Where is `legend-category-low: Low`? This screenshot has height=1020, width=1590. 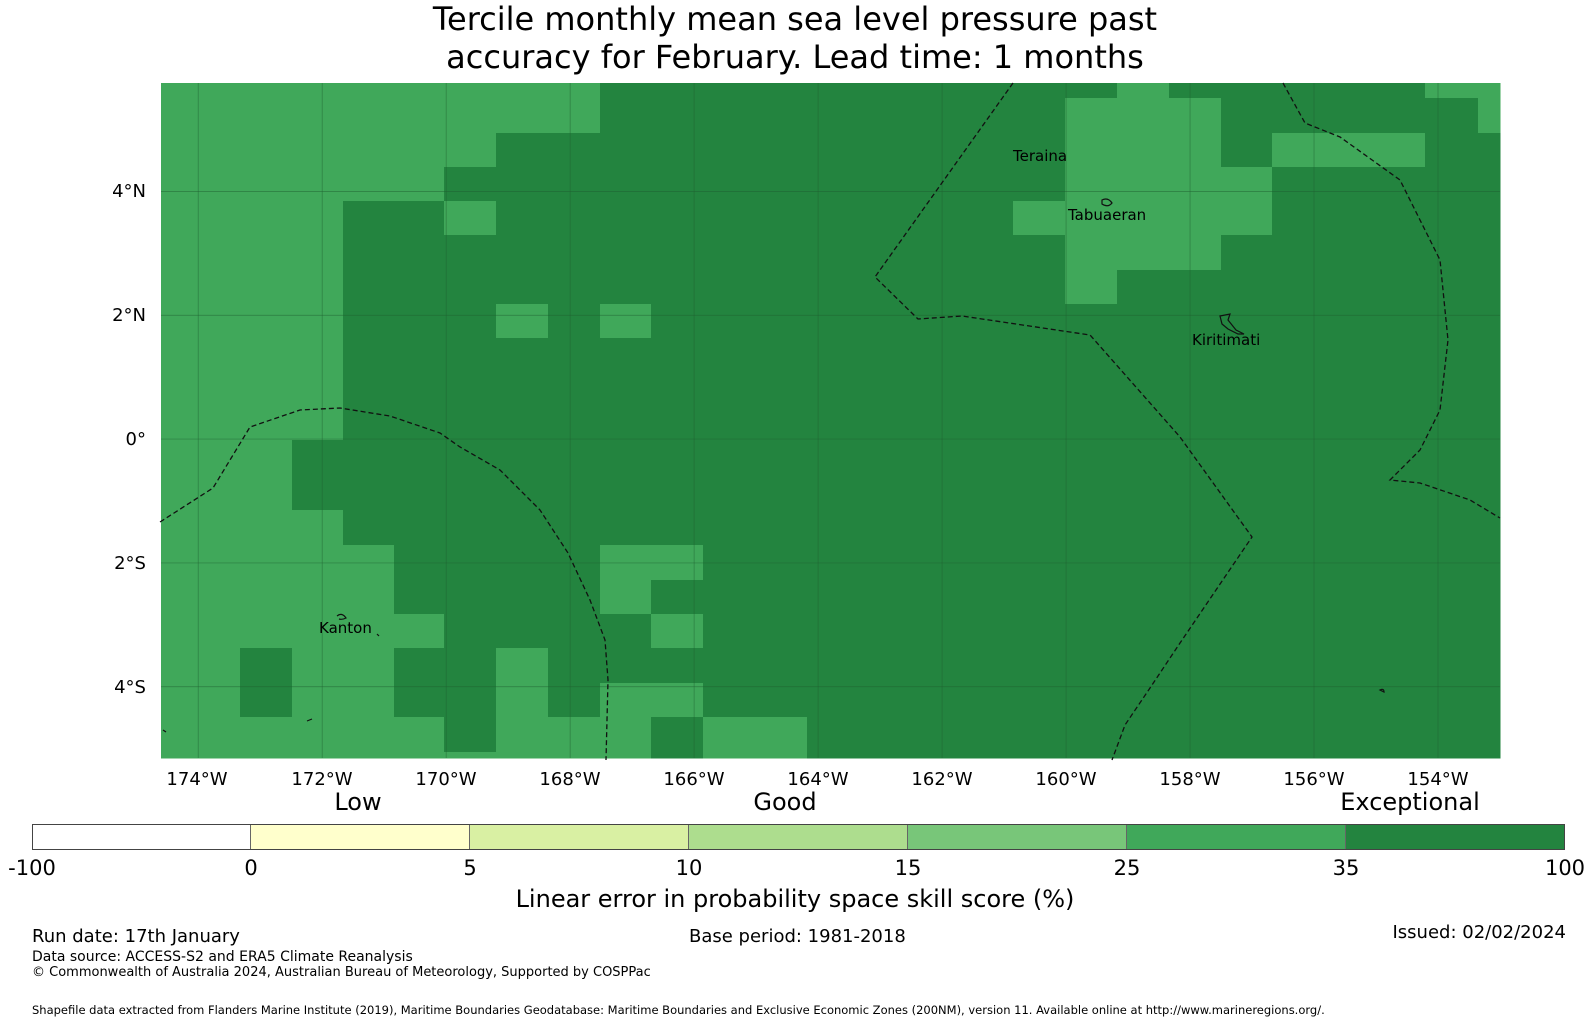 legend-category-low: Low is located at coordinates (358, 802).